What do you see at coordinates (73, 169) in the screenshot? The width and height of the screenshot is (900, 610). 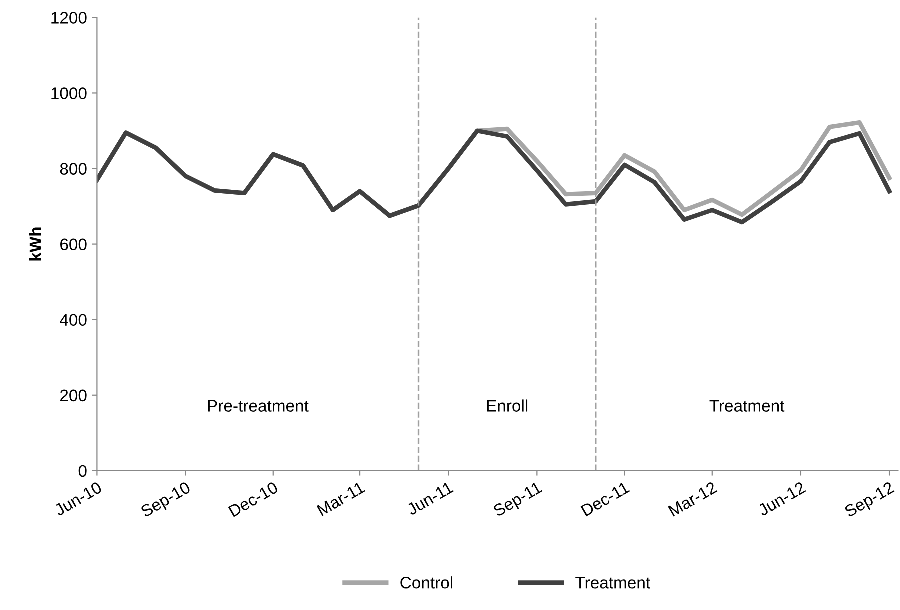 I see `y-tick-label: 800` at bounding box center [73, 169].